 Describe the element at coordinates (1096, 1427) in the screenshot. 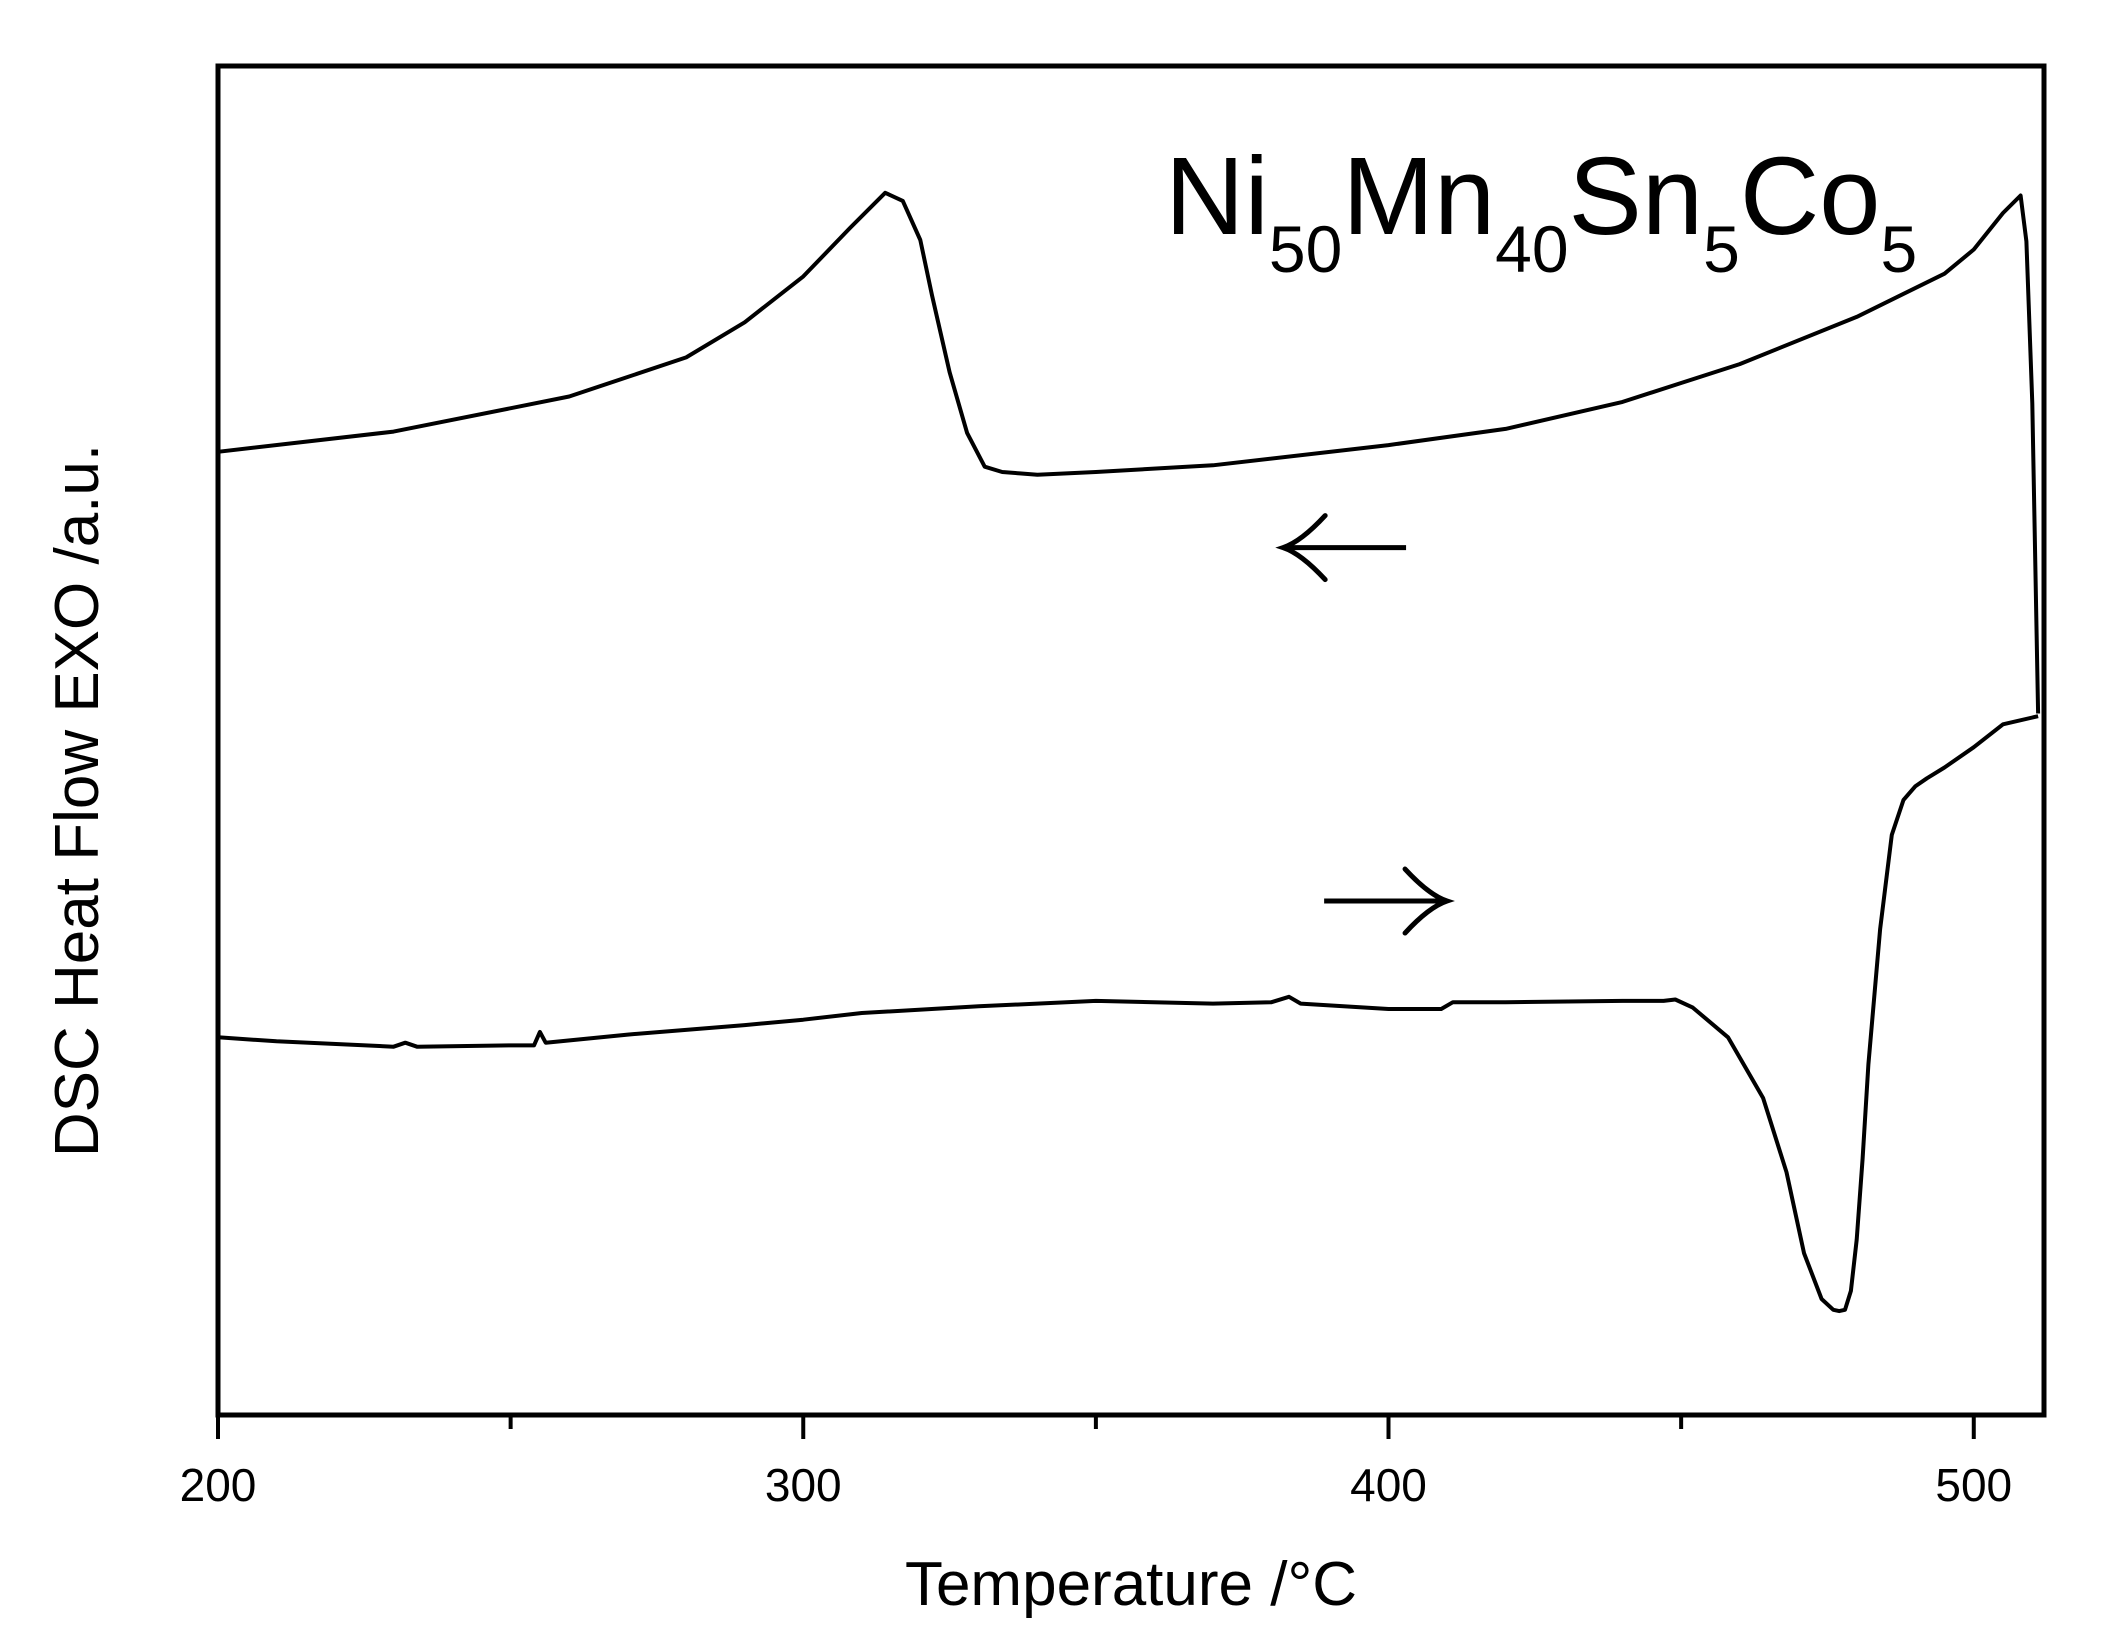

I see `x-axis-ticks` at that location.